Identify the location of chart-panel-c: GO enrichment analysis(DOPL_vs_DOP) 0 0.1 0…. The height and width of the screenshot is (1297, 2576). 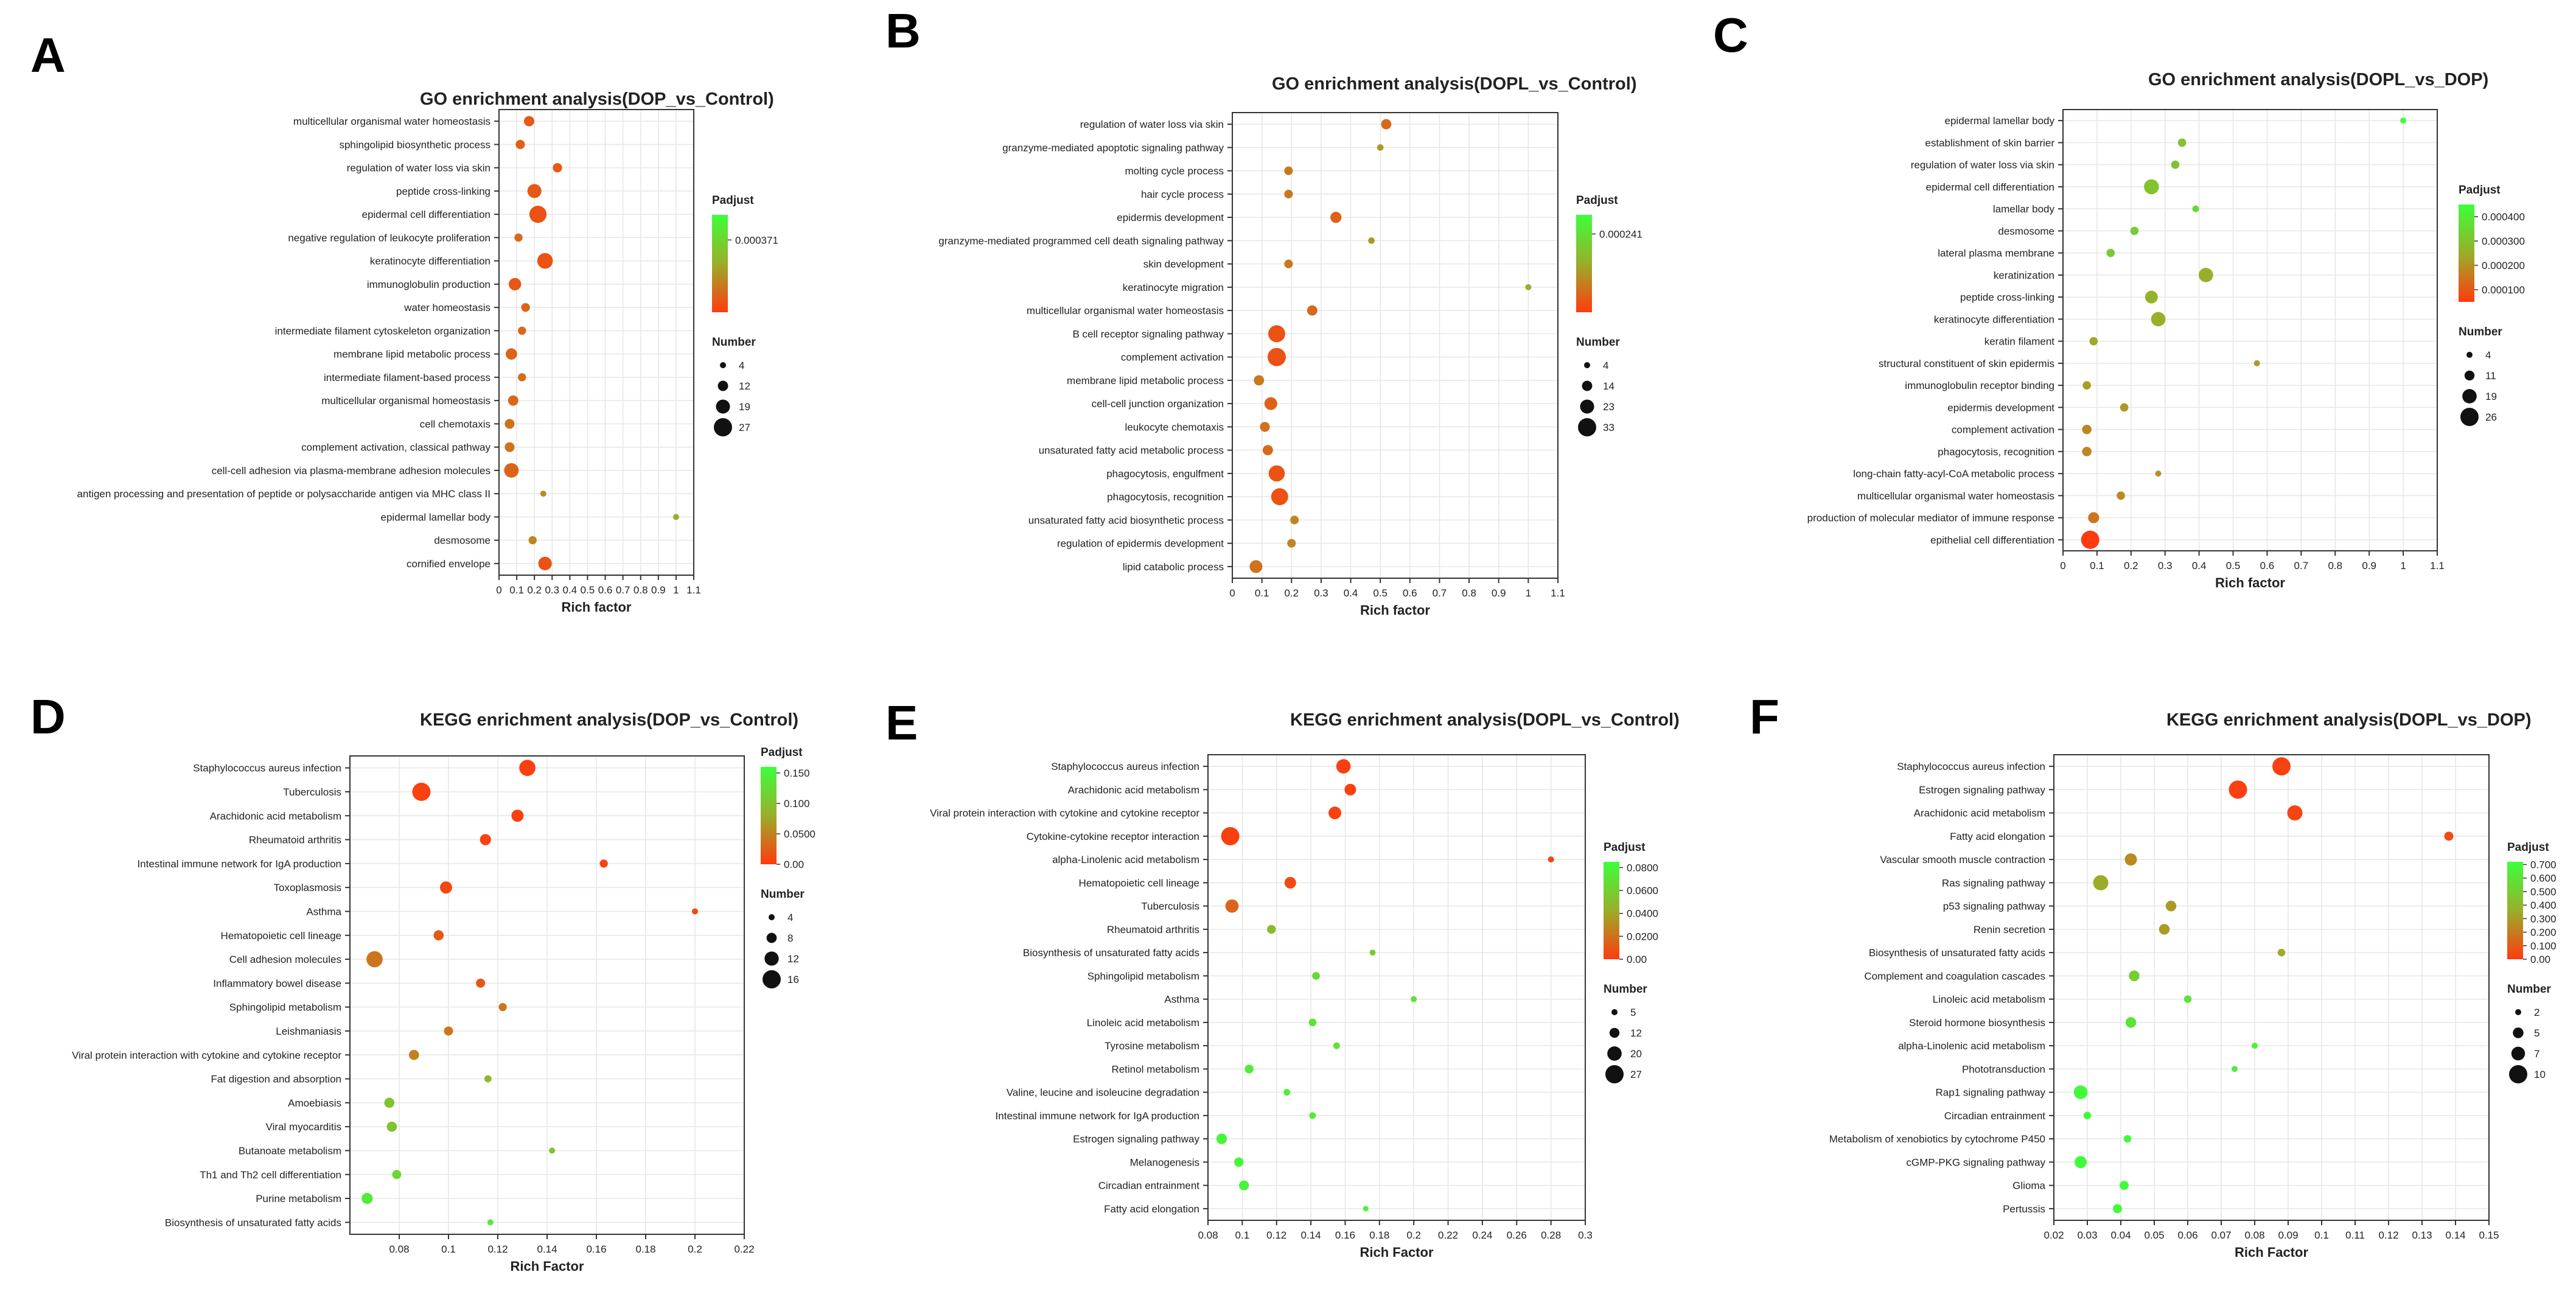
(2166, 330).